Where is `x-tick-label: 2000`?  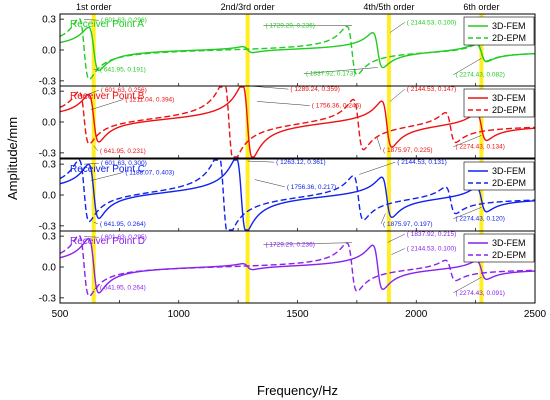 x-tick-label: 2000 is located at coordinates (416, 314).